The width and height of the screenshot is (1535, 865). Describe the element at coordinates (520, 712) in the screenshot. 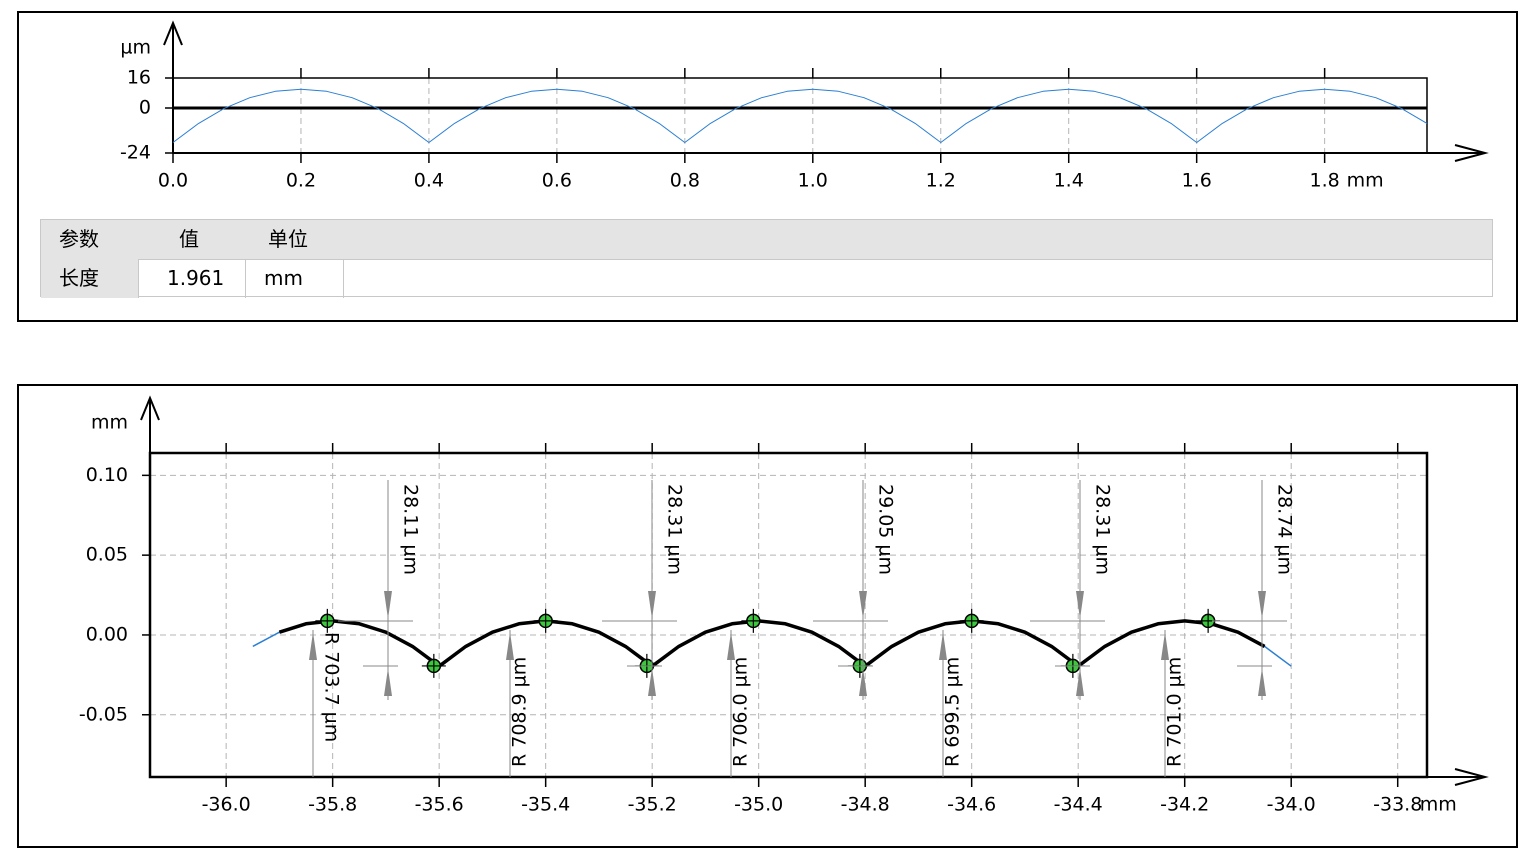

I see `radius-label: R 708.9 µm` at that location.